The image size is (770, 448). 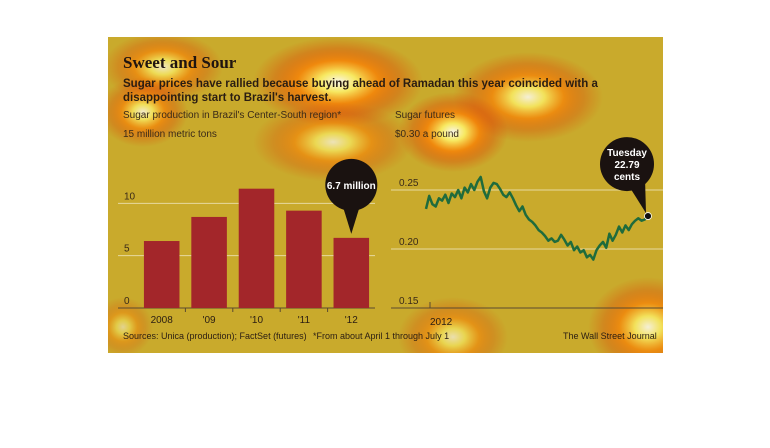 I want to click on futures-line, so click(x=536, y=218).